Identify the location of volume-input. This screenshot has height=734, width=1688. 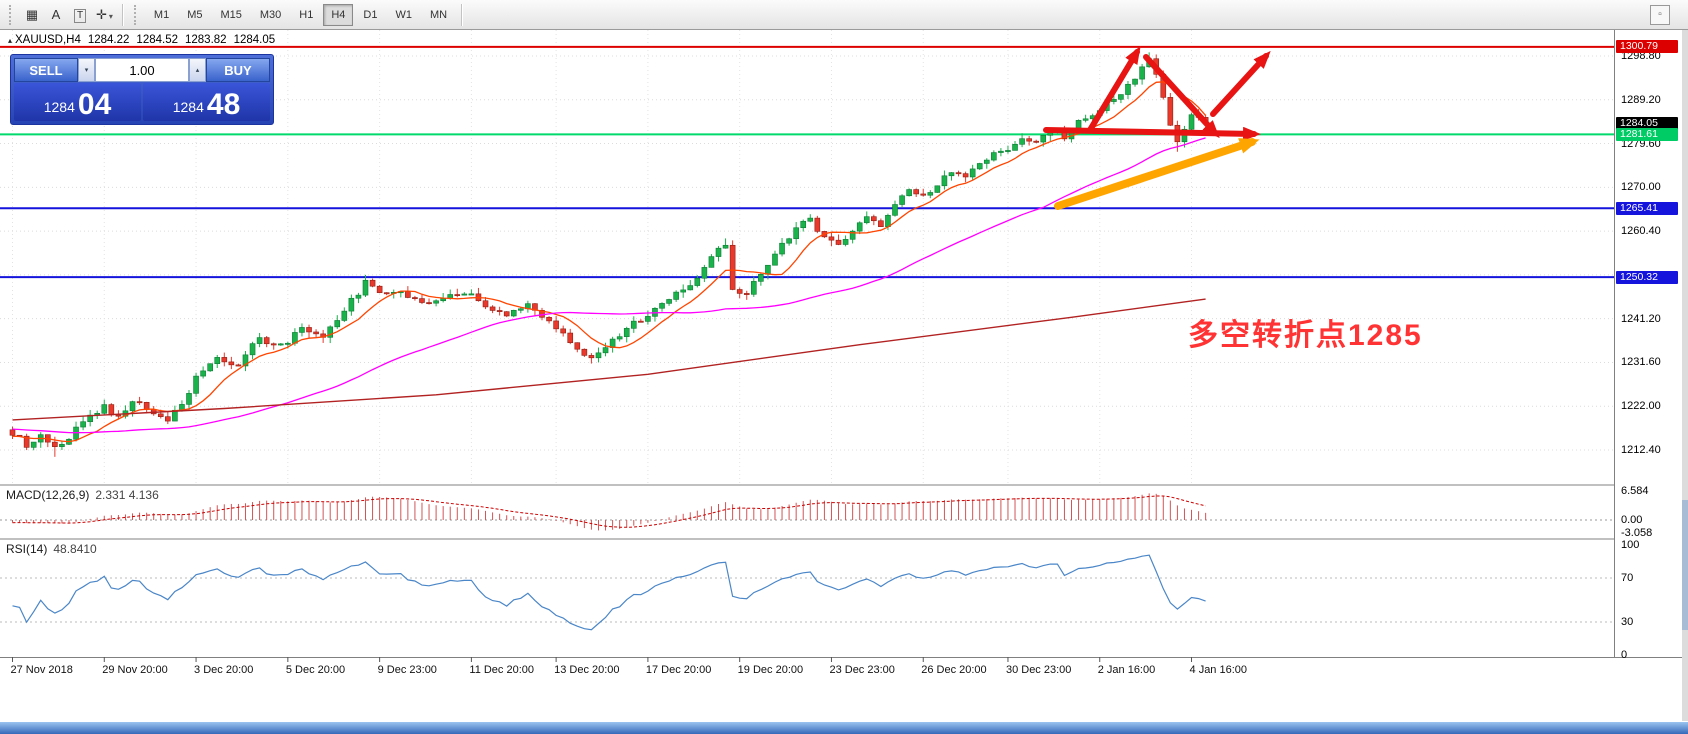
(142, 70).